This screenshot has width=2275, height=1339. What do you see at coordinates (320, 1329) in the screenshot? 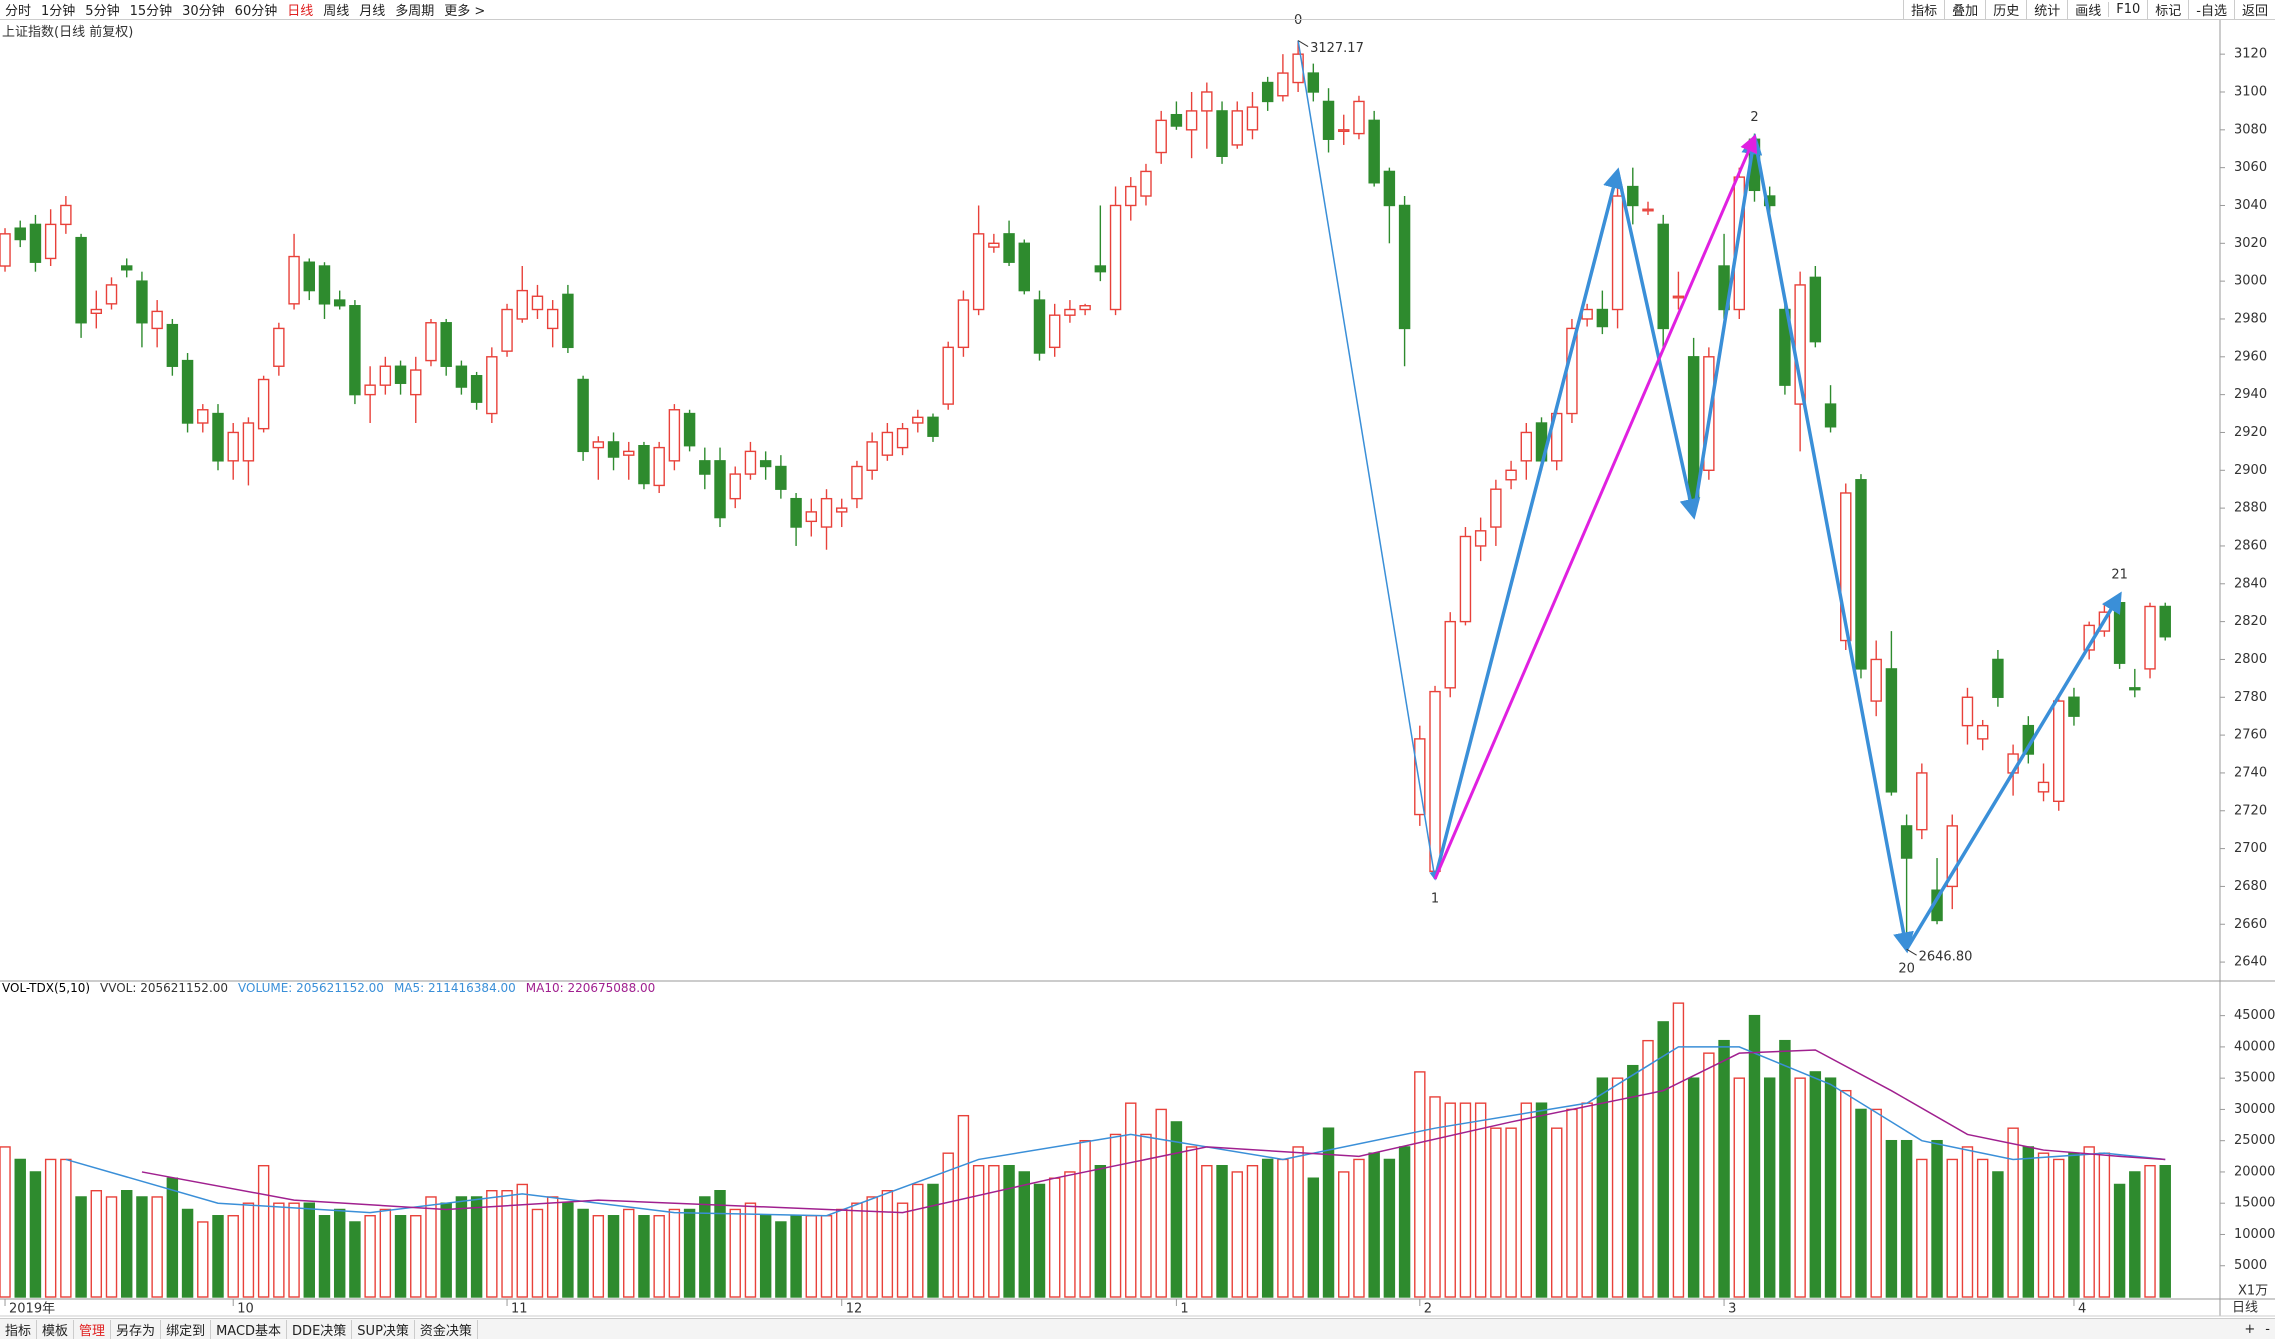
I see `tab: DDE决策` at bounding box center [320, 1329].